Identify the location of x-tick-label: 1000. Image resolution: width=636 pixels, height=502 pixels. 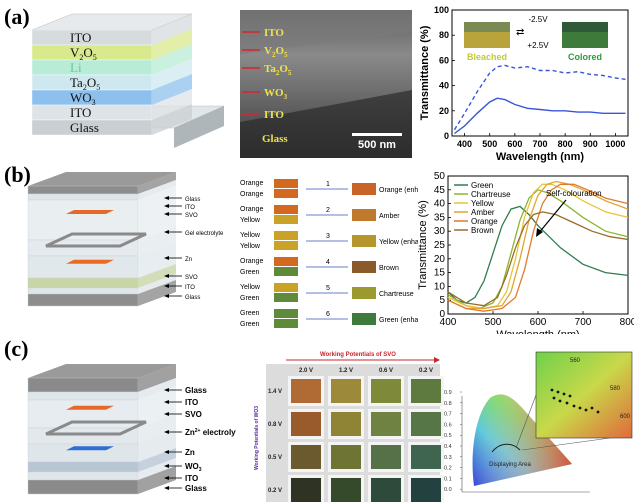
(615, 144).